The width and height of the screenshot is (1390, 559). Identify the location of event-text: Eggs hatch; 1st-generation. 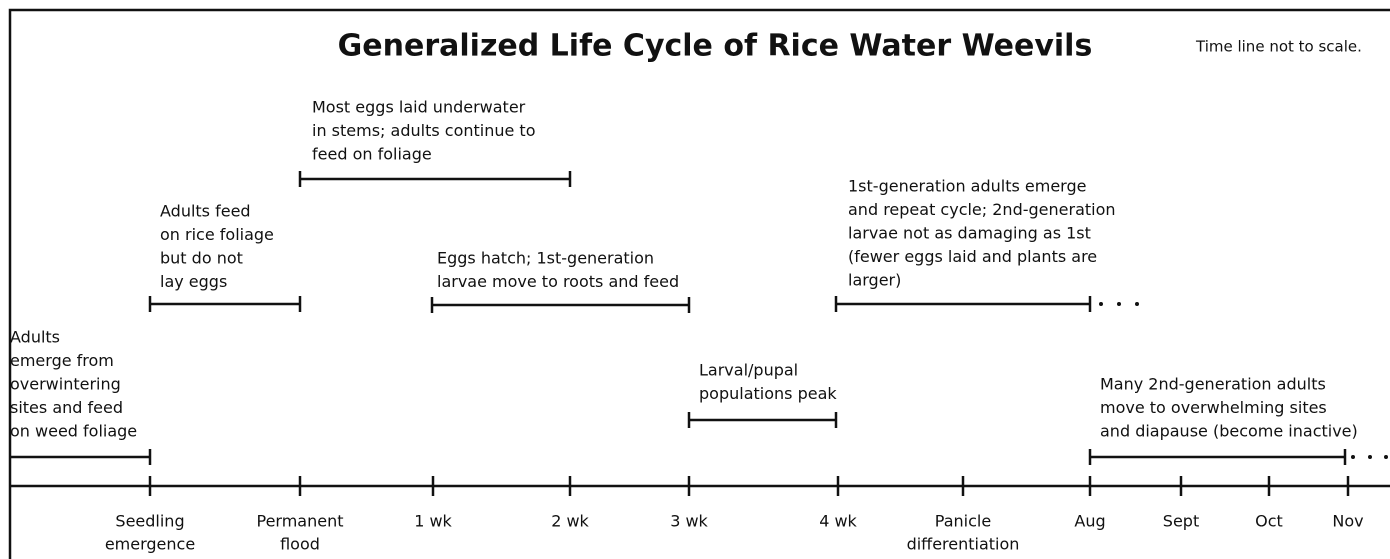
(545, 258).